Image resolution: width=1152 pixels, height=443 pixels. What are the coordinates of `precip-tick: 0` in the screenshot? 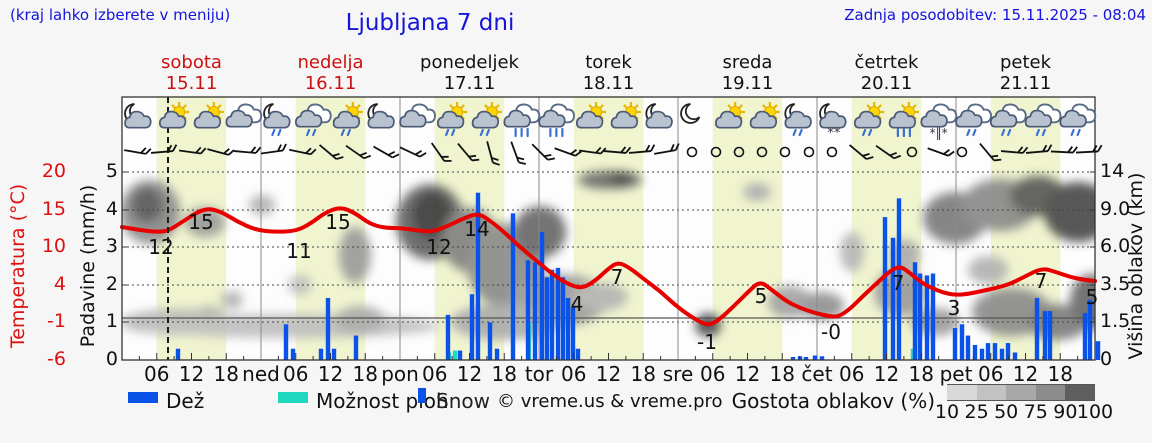 It's located at (111, 359).